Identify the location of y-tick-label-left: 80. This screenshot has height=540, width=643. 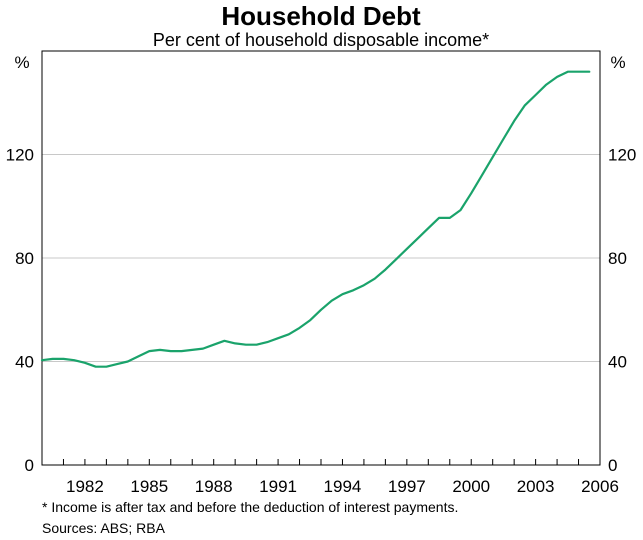
(24, 258).